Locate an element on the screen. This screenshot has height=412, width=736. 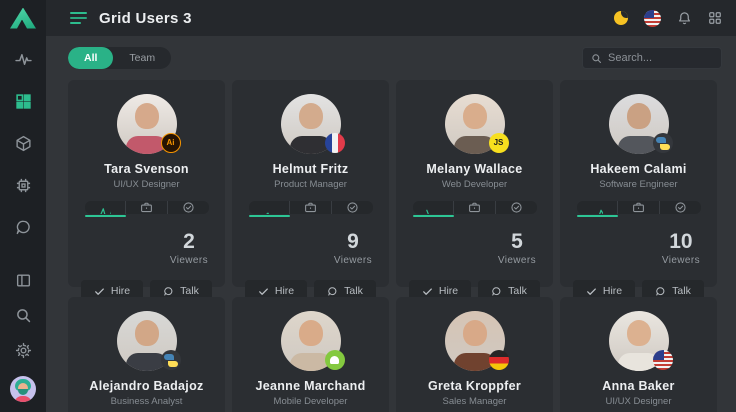
current-user-avatar is located at coordinates (23, 389).